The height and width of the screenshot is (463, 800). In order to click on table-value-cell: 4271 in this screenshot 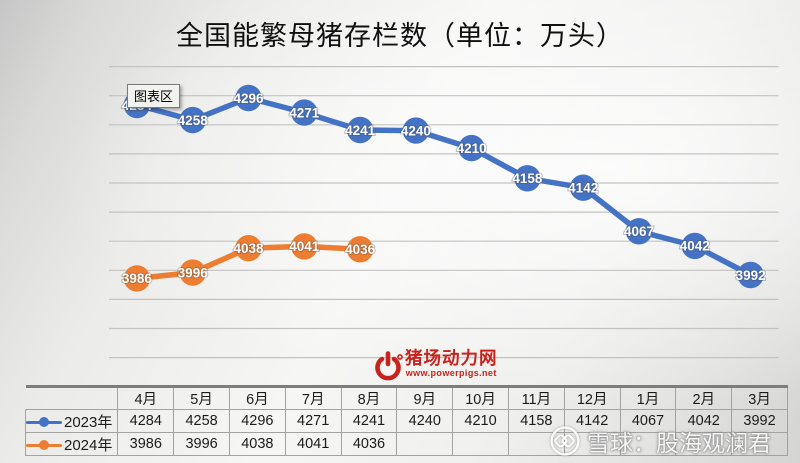, I will do `click(313, 421)`.